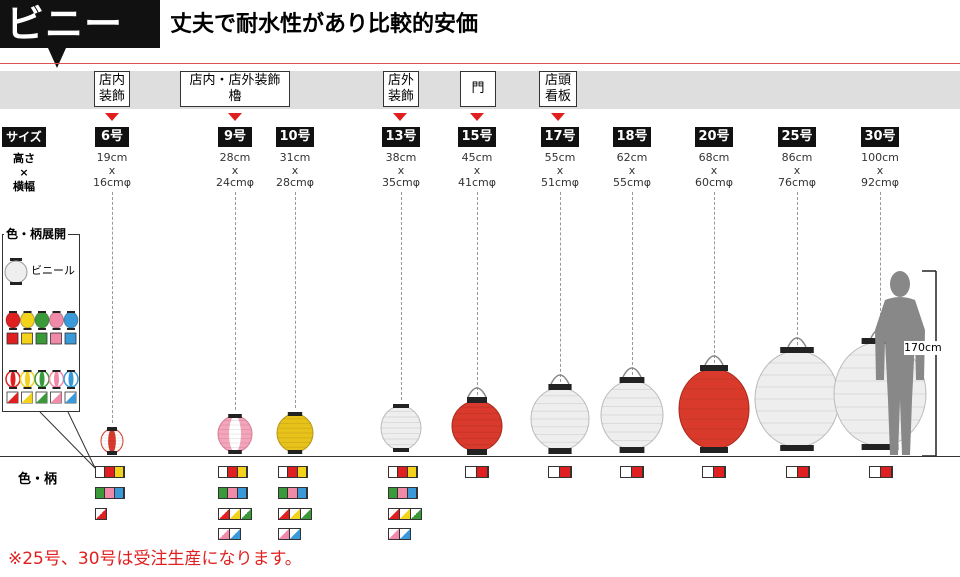 The image size is (960, 577). What do you see at coordinates (36, 234) in the screenshot?
I see `pattern-panel-title: 色・柄展開` at bounding box center [36, 234].